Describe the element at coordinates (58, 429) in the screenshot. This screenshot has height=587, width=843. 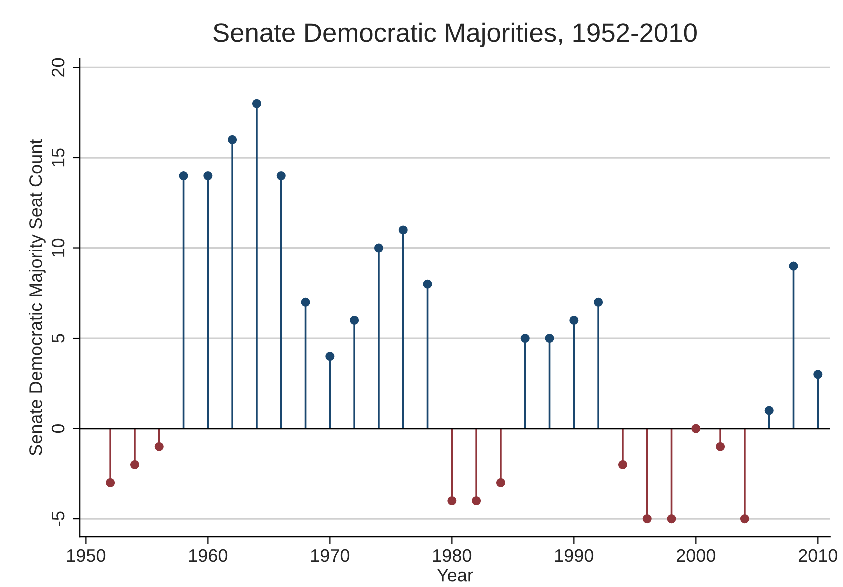
I see `y-tick-label: 0` at that location.